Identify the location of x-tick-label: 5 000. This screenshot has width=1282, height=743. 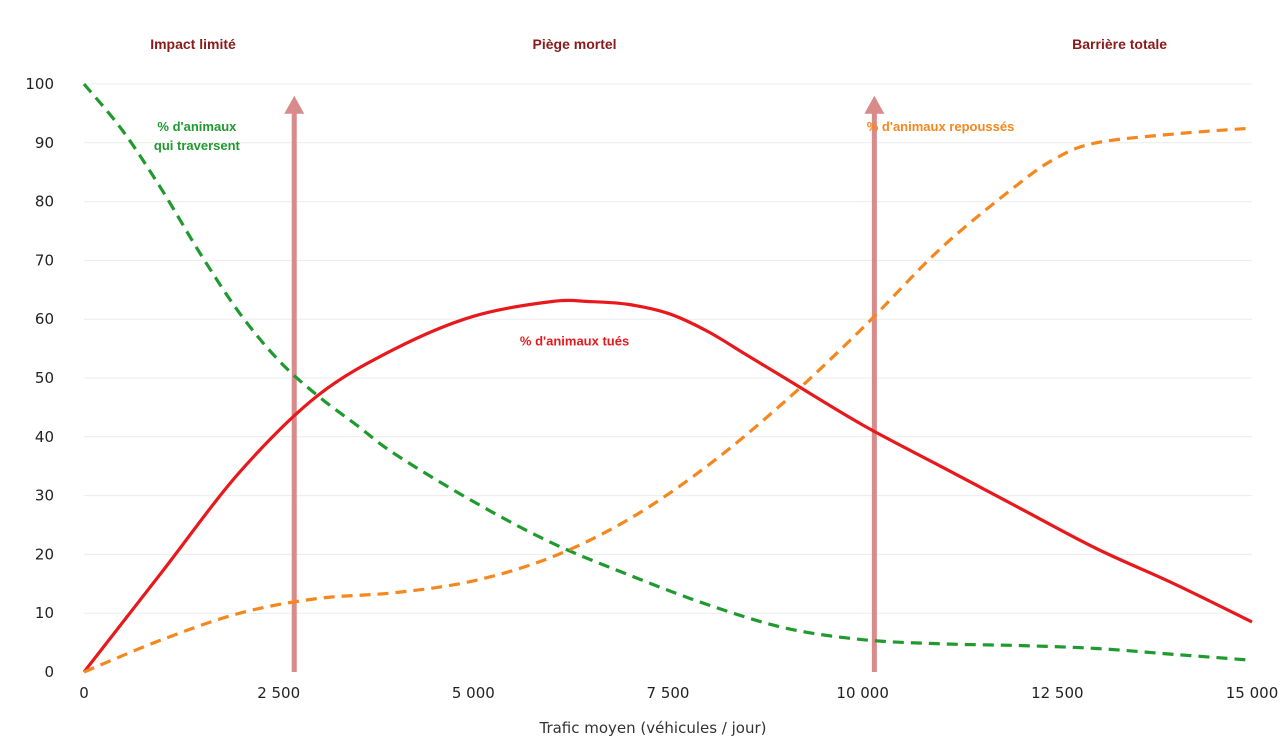
(473, 693).